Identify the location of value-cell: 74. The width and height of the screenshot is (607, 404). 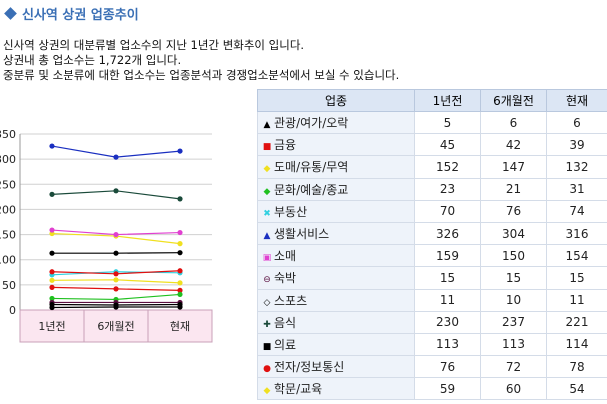
(576, 211).